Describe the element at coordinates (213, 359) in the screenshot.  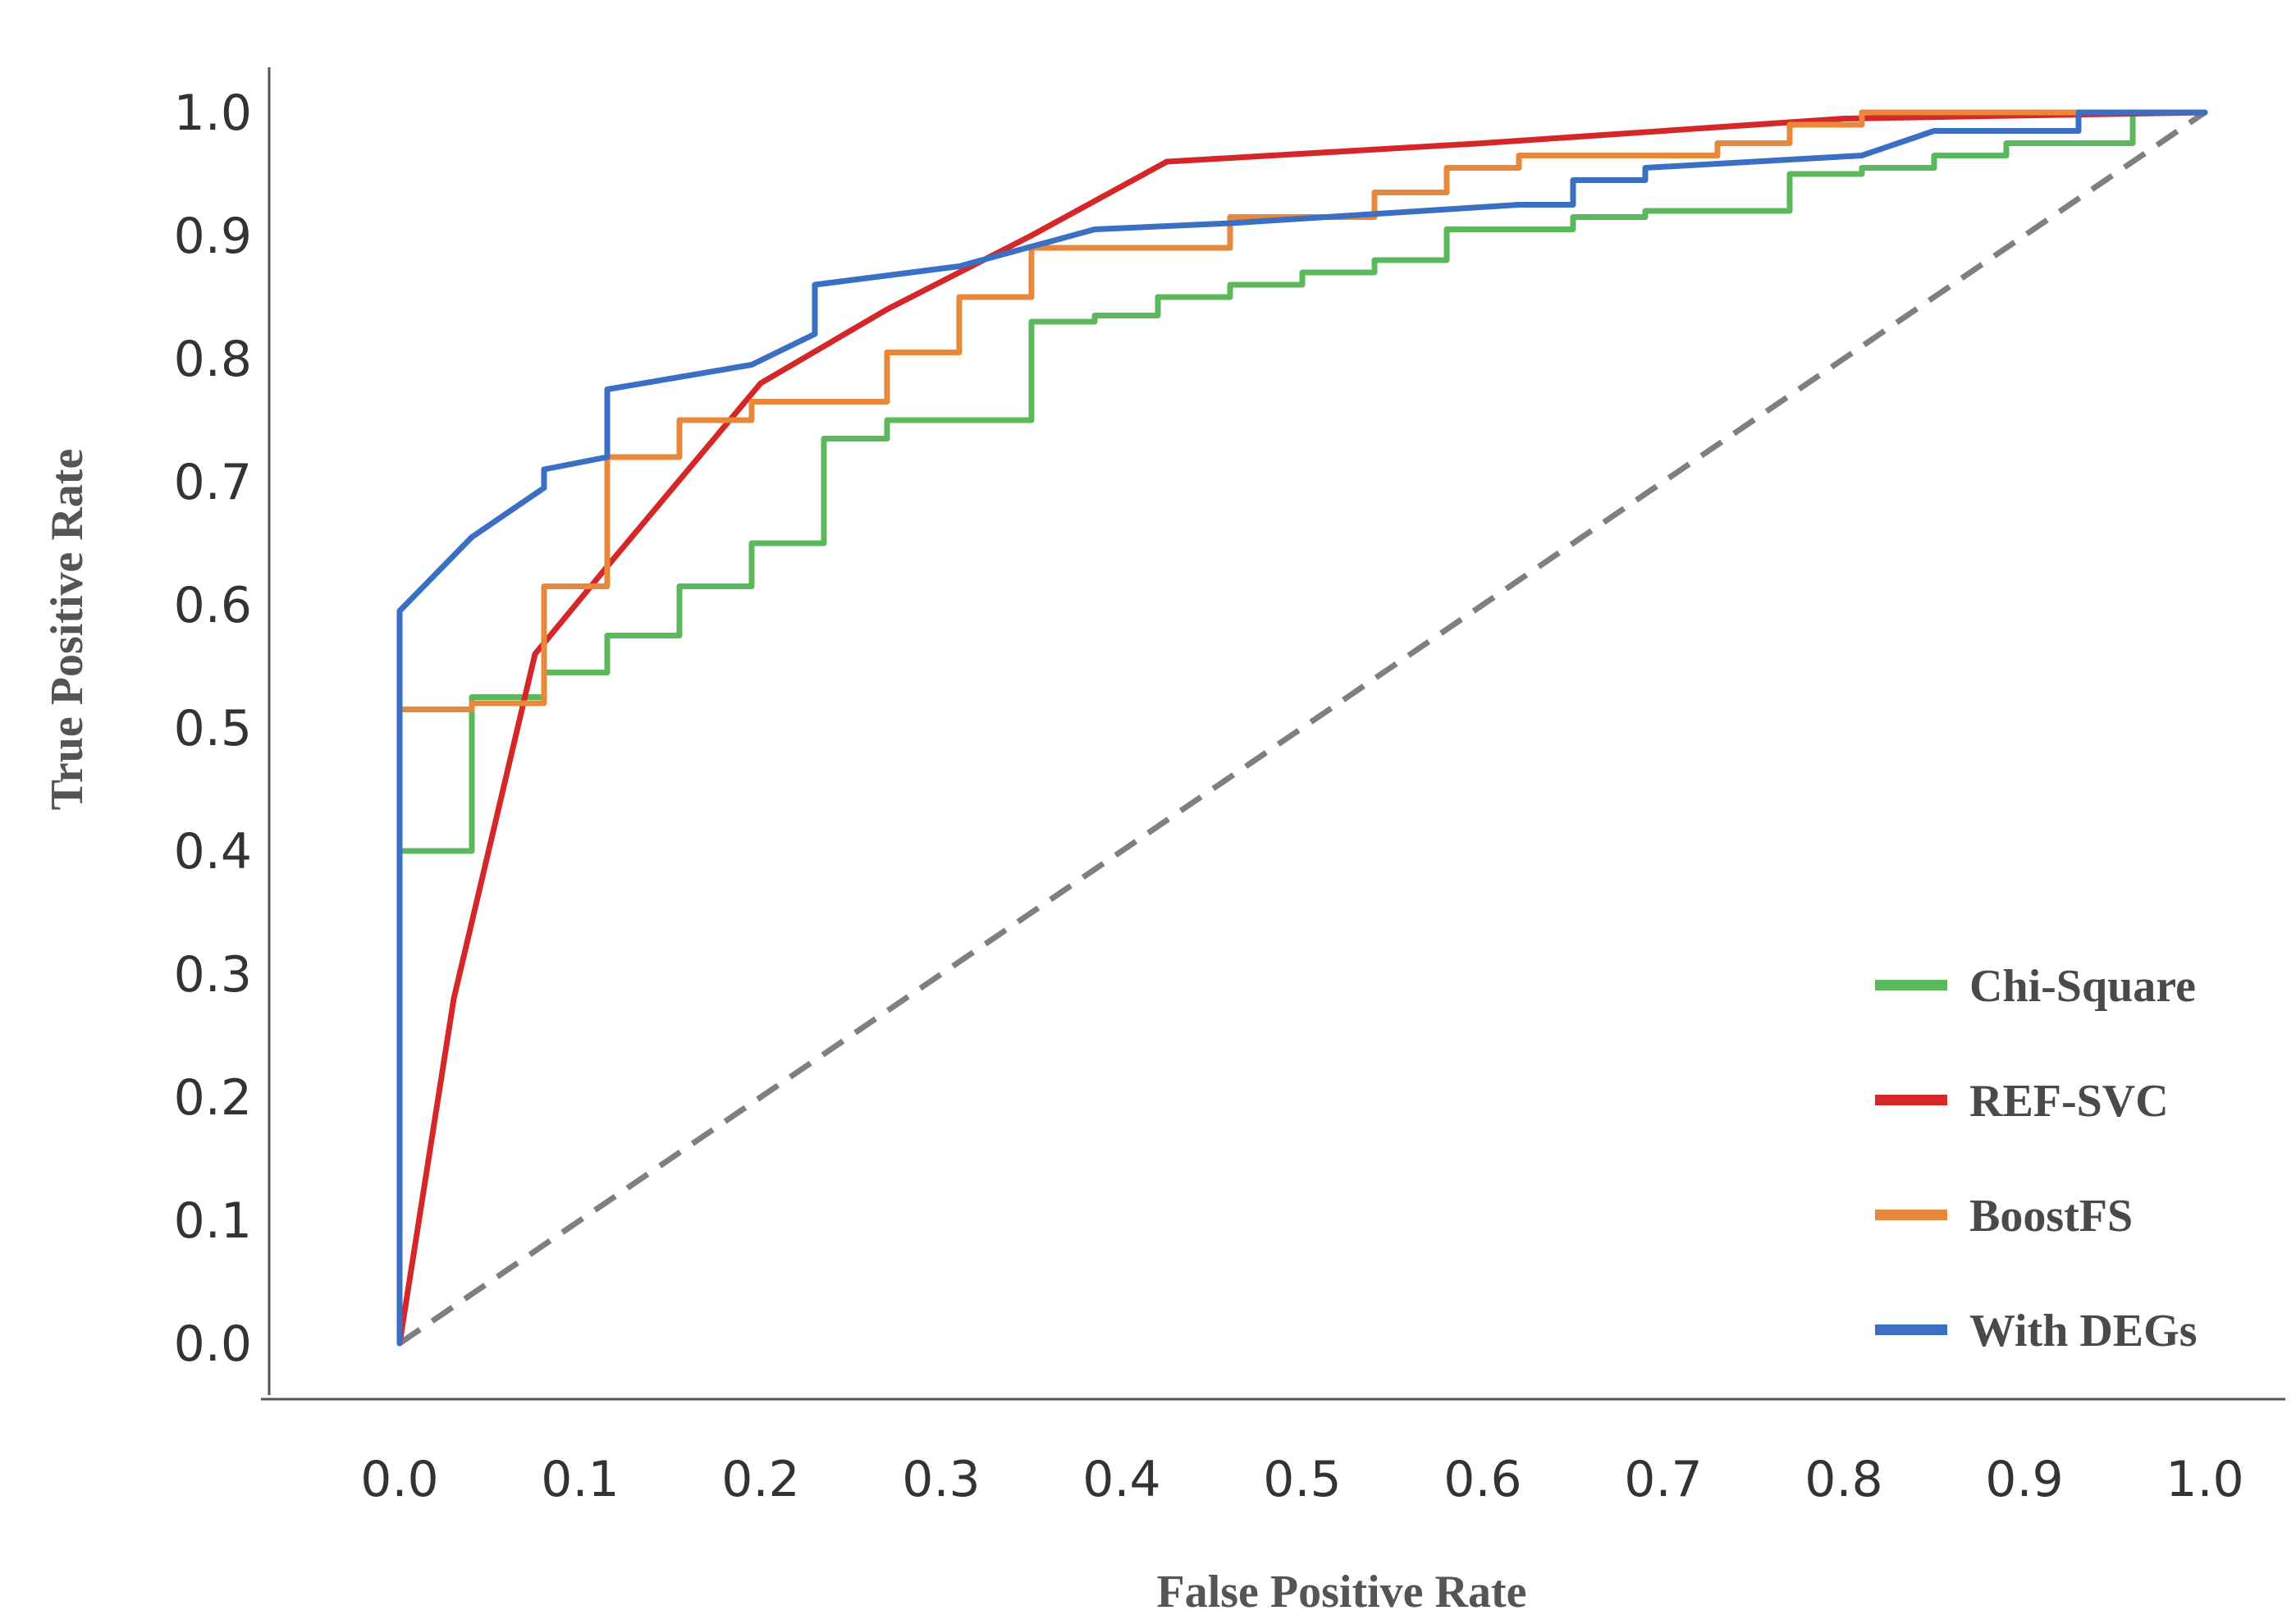
I see `y-tick-label: 0.8` at that location.